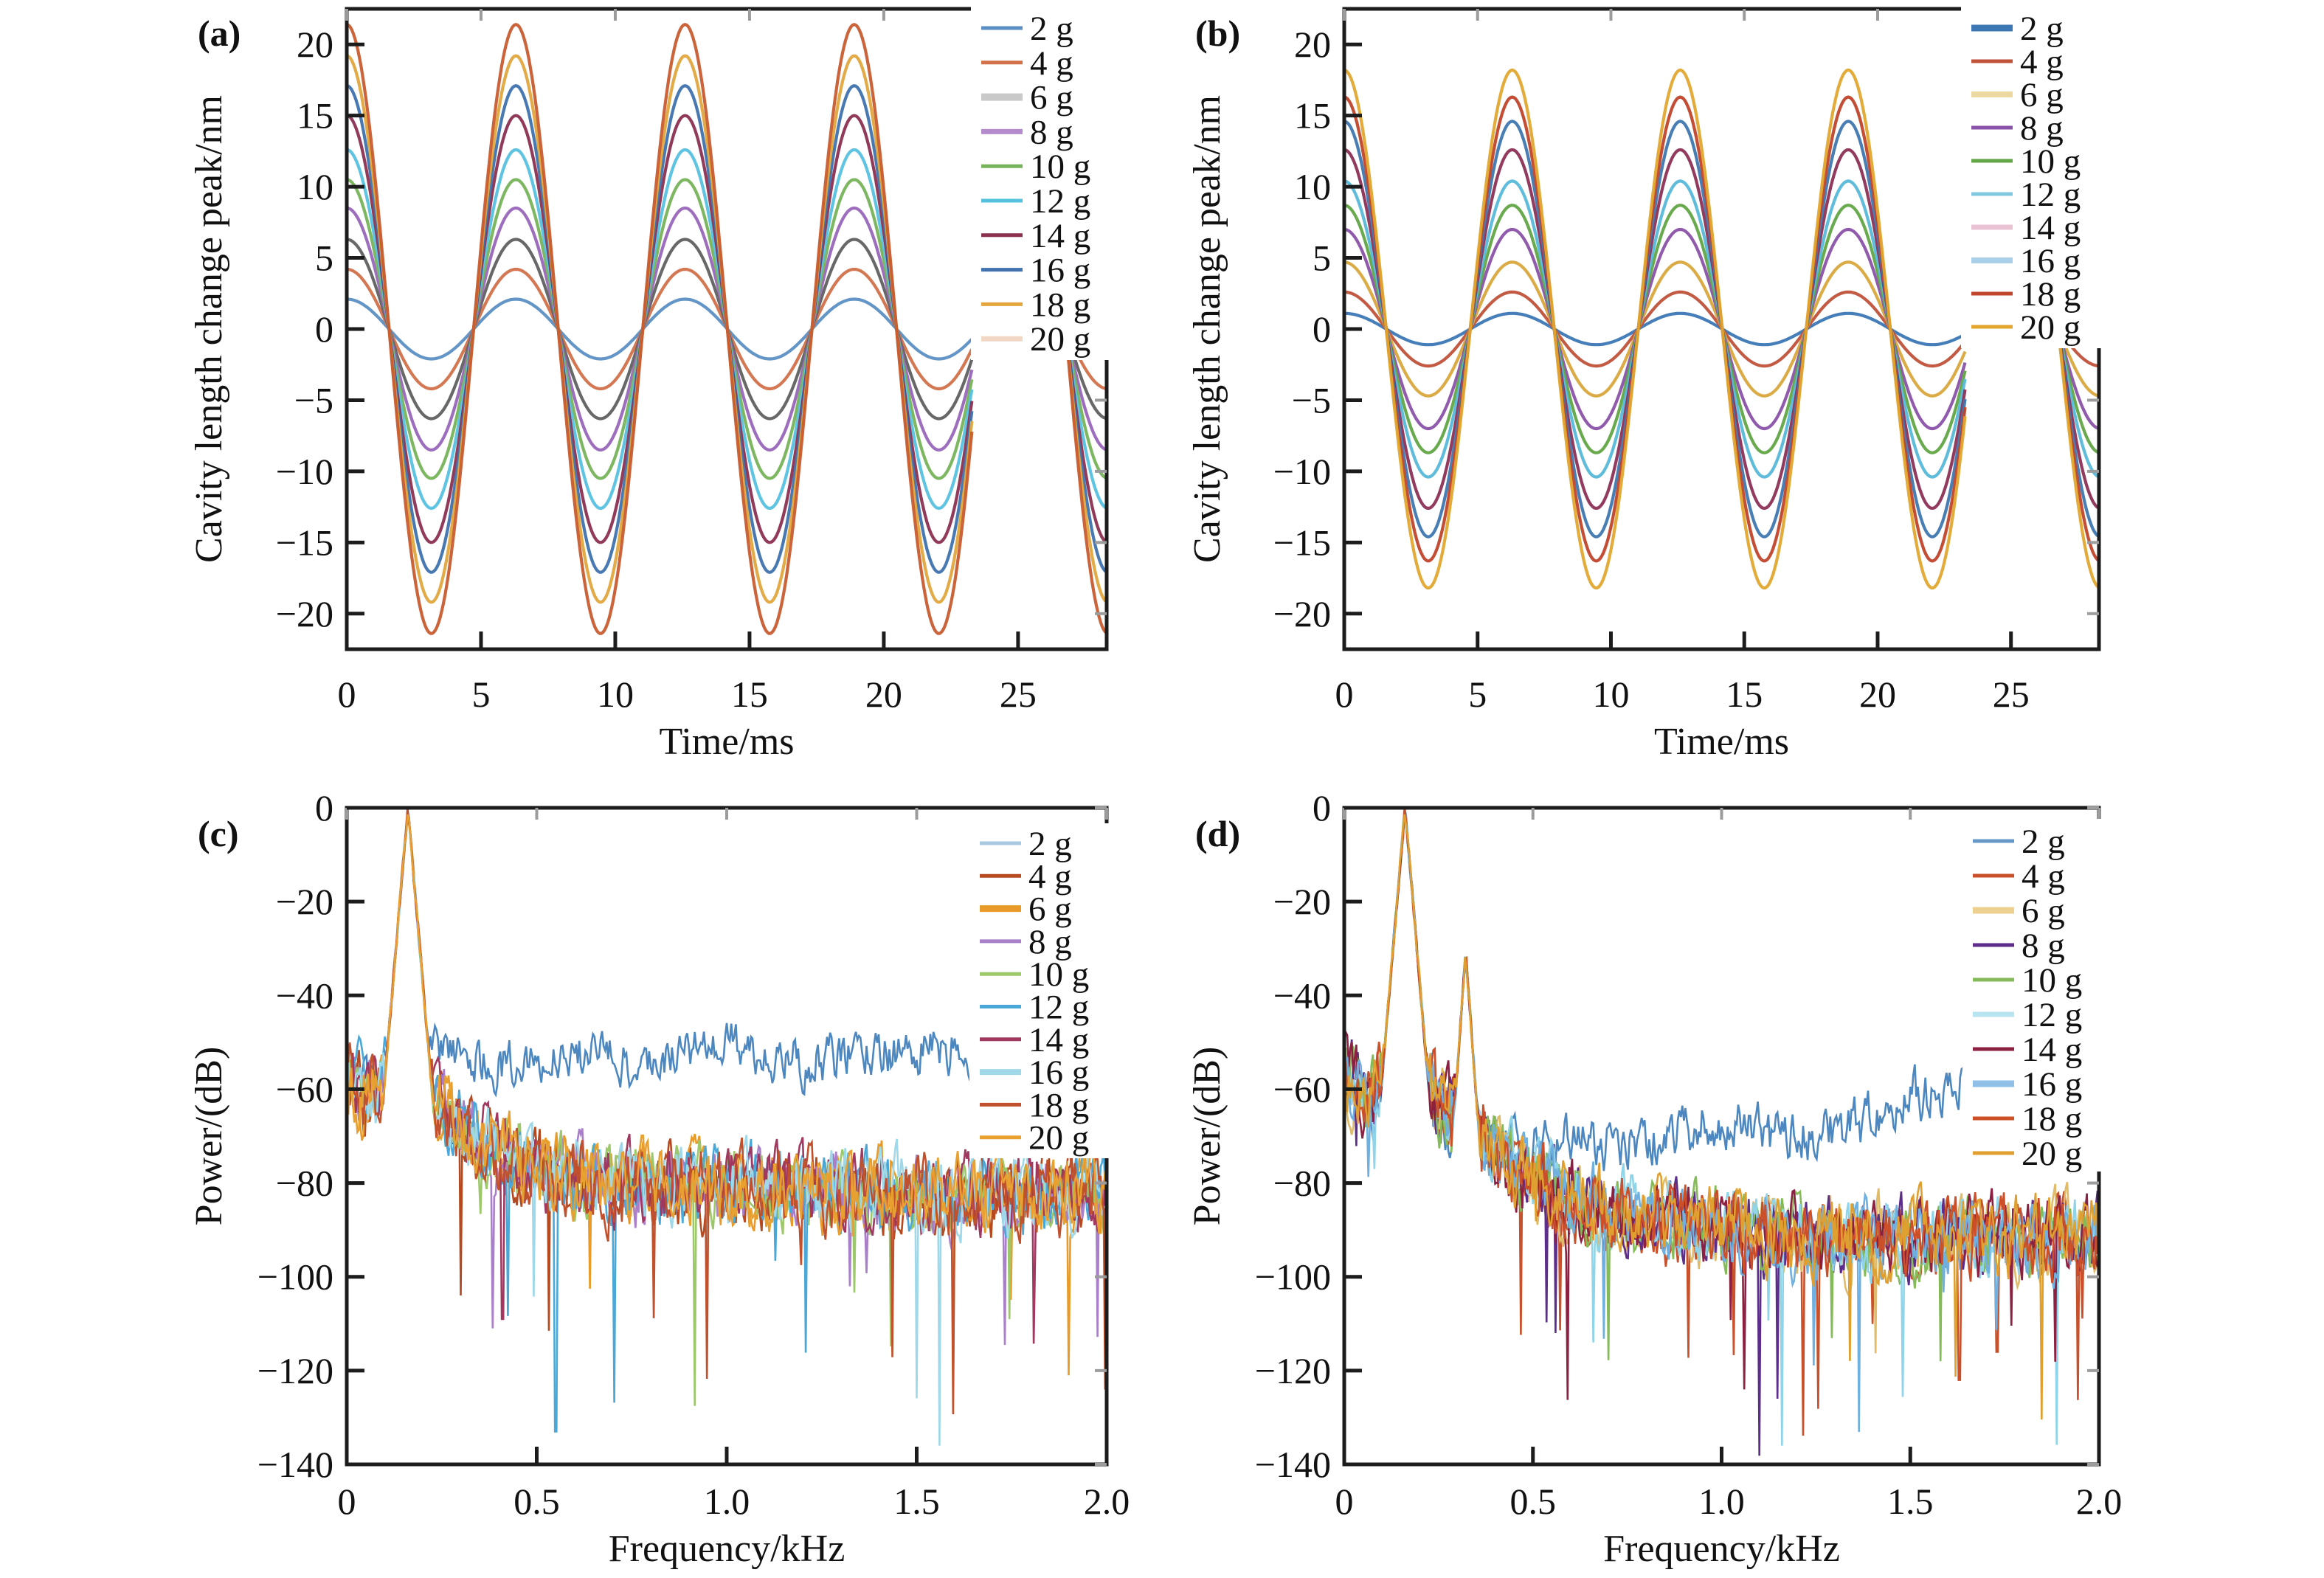 The image size is (2324, 1578). What do you see at coordinates (1322, 259) in the screenshot?
I see `y-tick-label: 5` at bounding box center [1322, 259].